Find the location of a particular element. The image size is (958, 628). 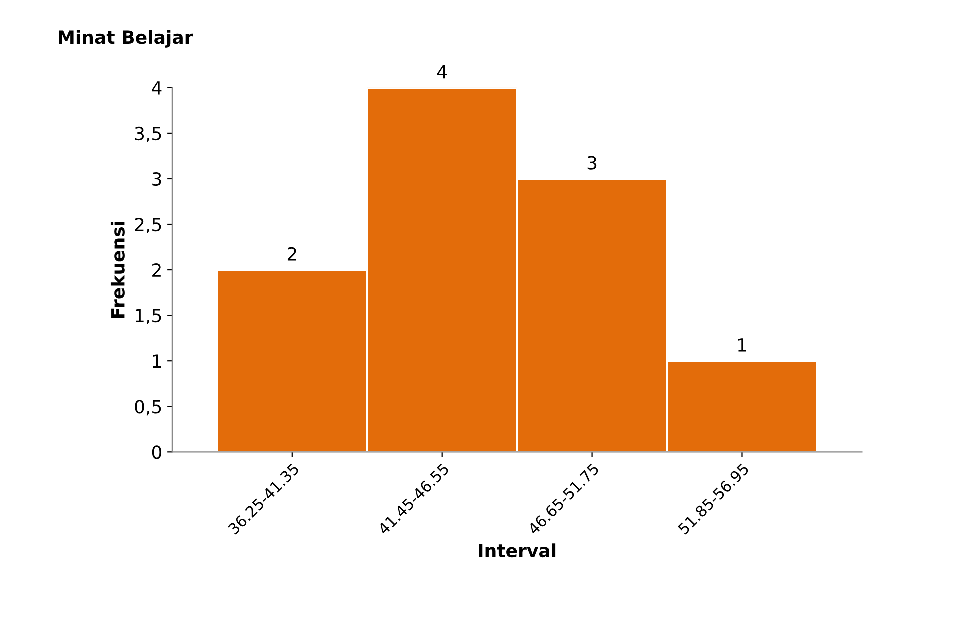

x-axis-title: Interval is located at coordinates (517, 551).